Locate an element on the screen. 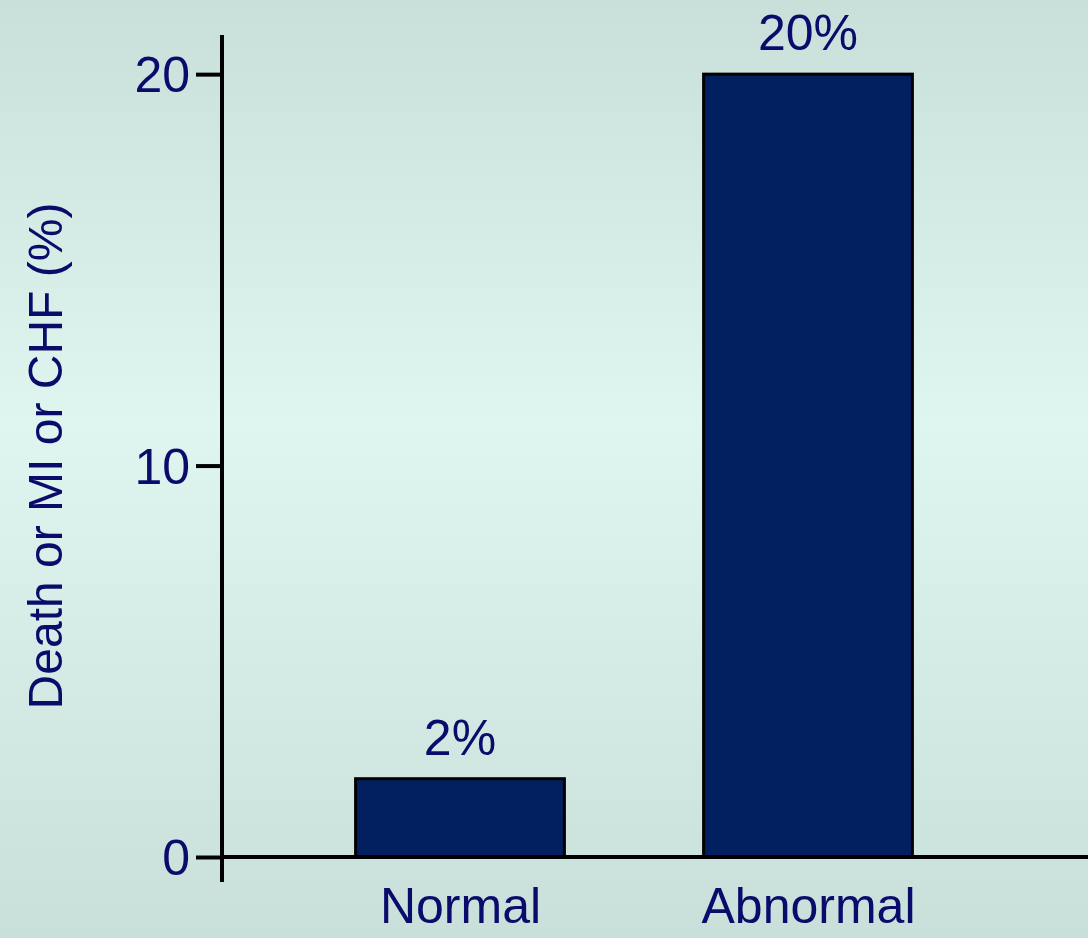  y-tick-label: 0 is located at coordinates (176, 858).